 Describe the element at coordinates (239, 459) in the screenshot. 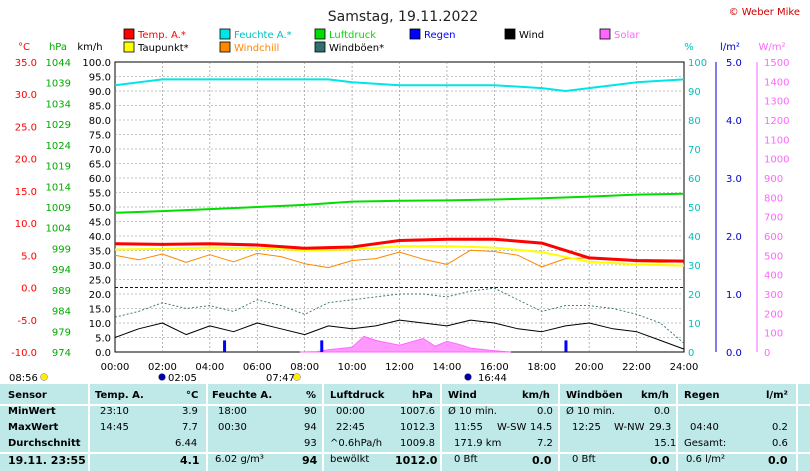

I see `hum-current-label: 6.02 g/m³` at that location.